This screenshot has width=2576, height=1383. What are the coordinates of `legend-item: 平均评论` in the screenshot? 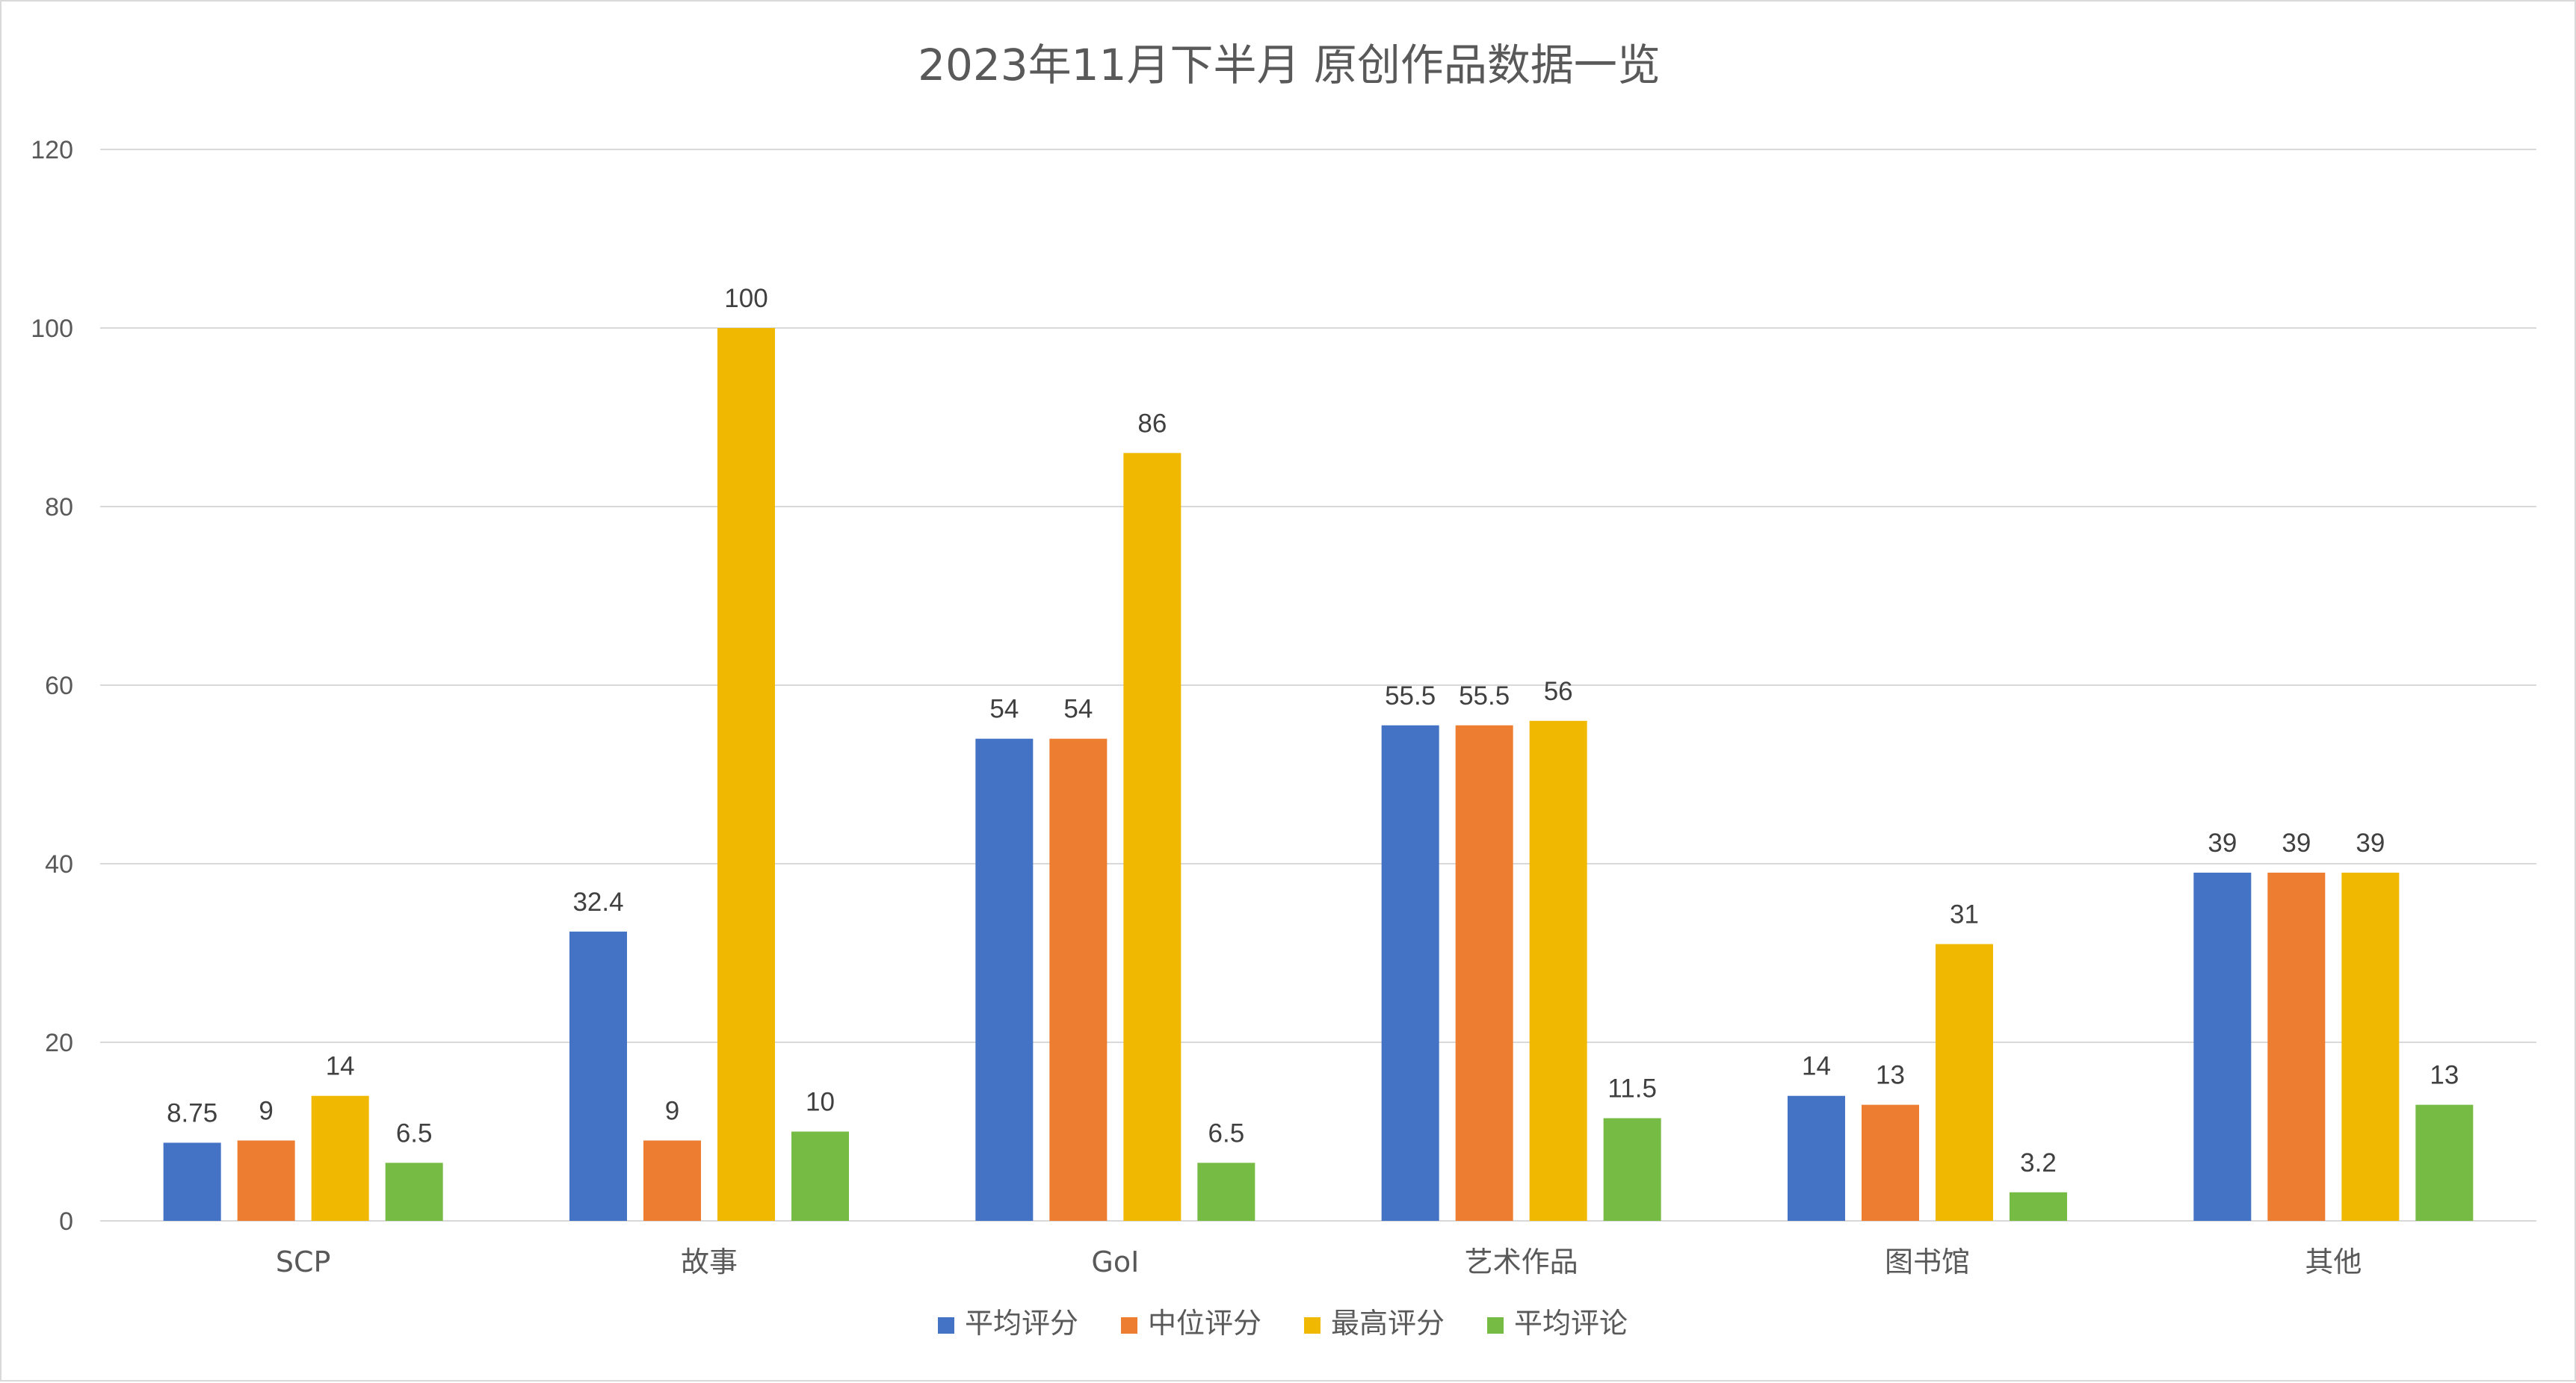 It's located at (1558, 1323).